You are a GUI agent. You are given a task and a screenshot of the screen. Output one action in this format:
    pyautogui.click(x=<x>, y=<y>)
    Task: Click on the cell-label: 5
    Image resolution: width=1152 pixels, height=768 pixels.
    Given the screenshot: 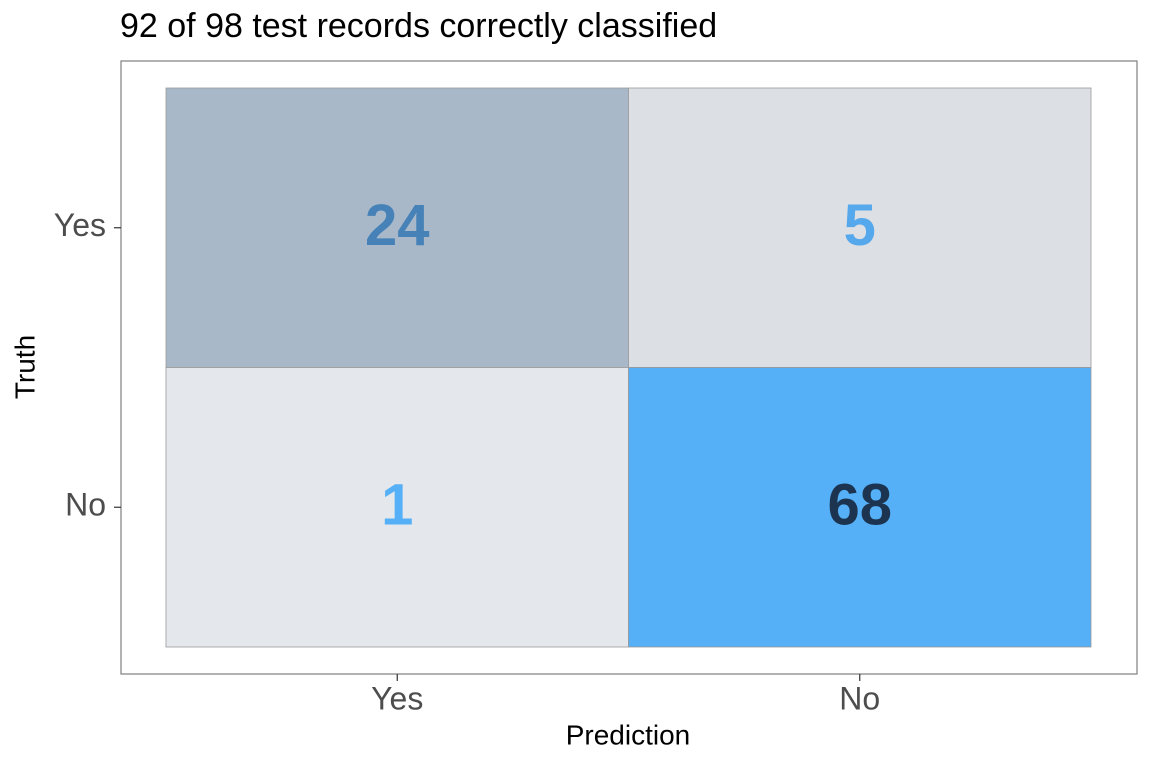 What is the action you would take?
    pyautogui.click(x=860, y=225)
    